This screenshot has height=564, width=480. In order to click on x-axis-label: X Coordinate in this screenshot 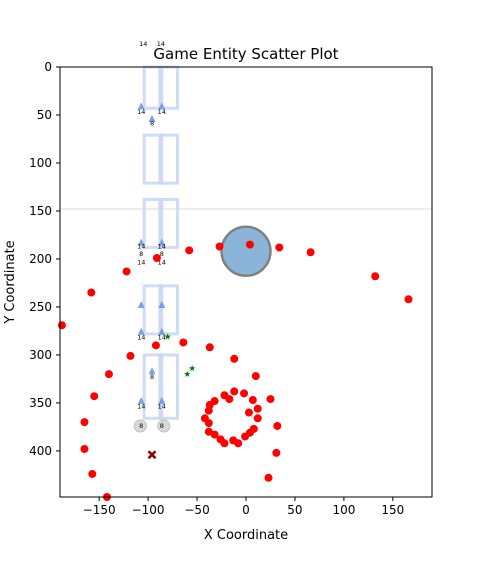, I will do `click(246, 535)`.